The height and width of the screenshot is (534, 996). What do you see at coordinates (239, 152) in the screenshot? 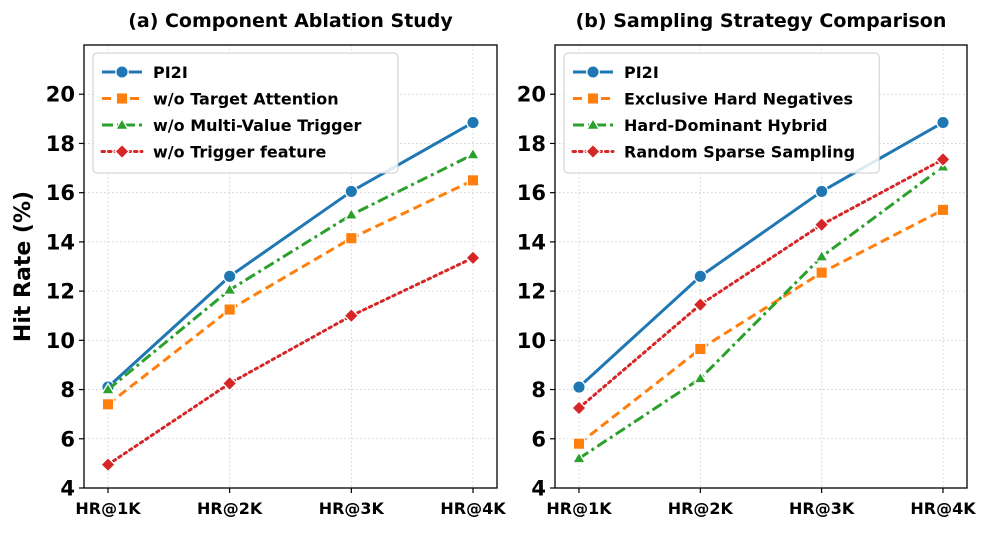
I see `legend-label: w/o Trigger feature` at bounding box center [239, 152].